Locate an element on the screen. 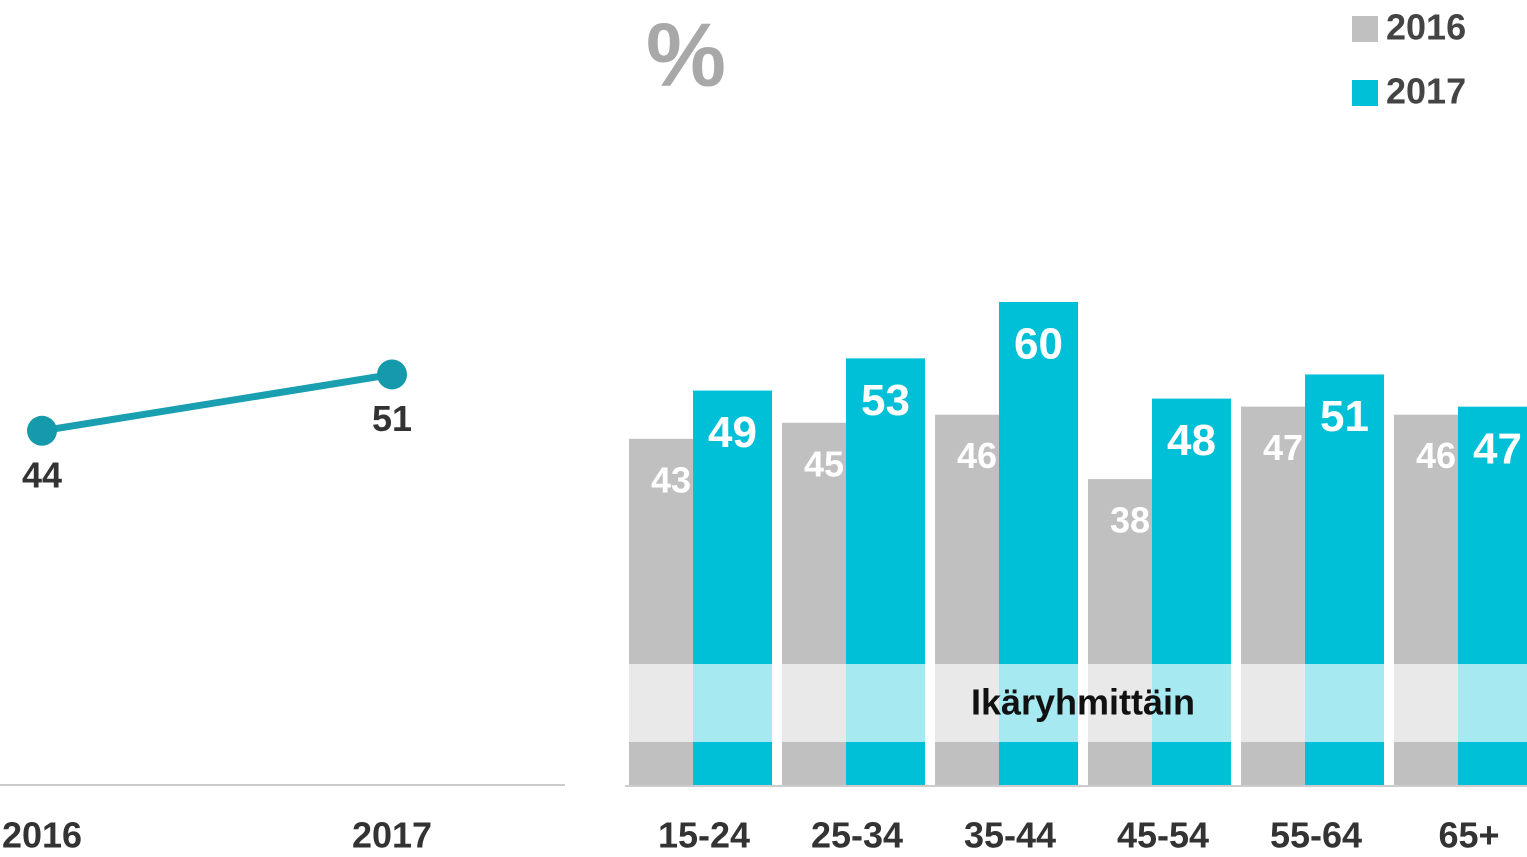 The width and height of the screenshot is (1527, 857). value-label: 38 is located at coordinates (1130, 520).